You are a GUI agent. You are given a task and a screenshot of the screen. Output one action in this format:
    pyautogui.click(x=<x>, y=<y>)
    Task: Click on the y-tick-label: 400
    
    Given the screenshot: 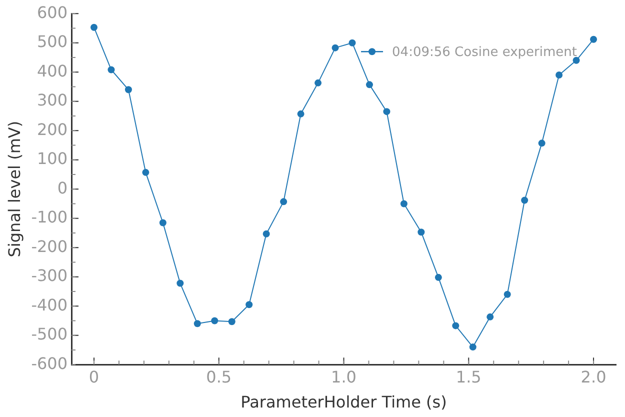 What is the action you would take?
    pyautogui.click(x=52, y=70)
    